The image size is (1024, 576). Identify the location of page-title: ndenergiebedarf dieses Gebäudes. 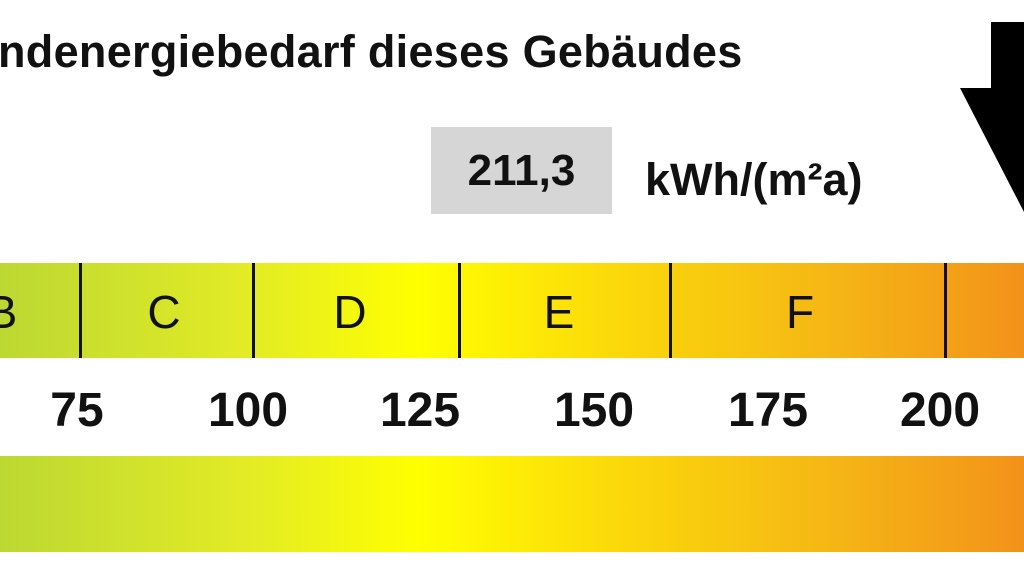
(371, 51).